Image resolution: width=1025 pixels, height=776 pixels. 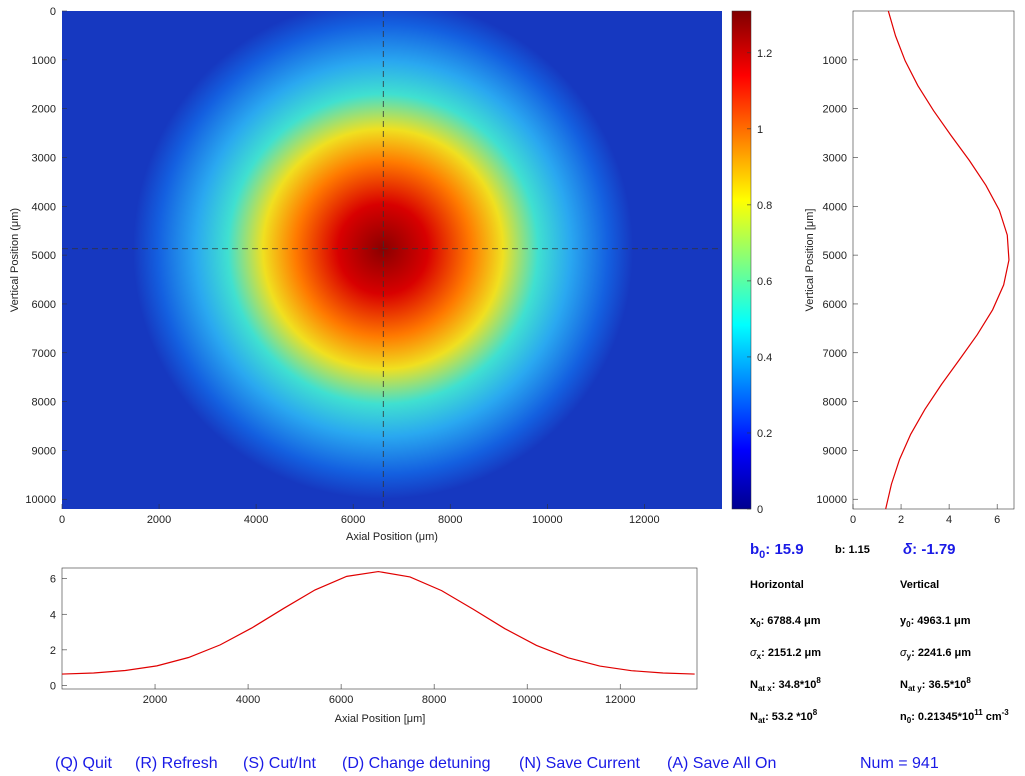 I want to click on colorbar-tick-label: 0.8, so click(x=764, y=206).